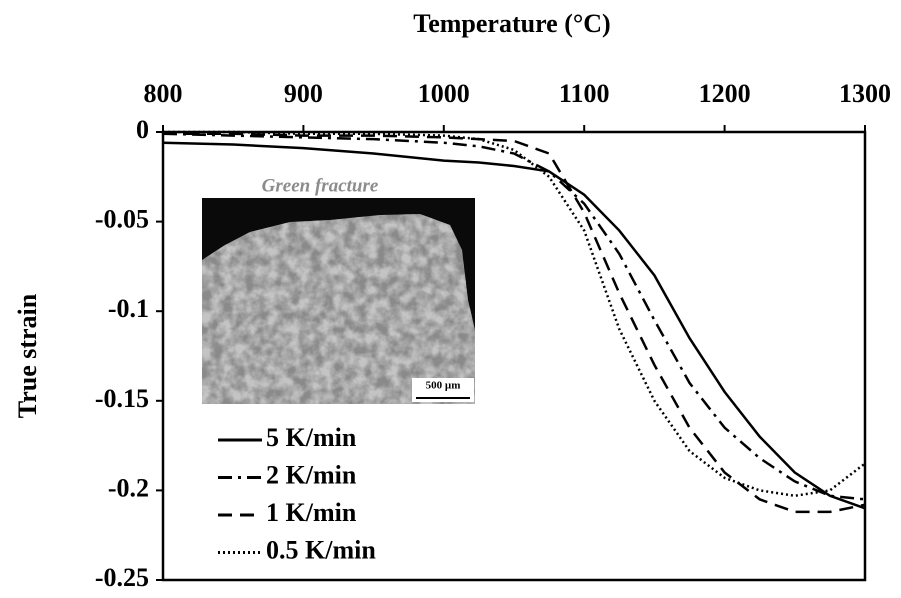  I want to click on legend-label: 1 K/min, so click(311, 512).